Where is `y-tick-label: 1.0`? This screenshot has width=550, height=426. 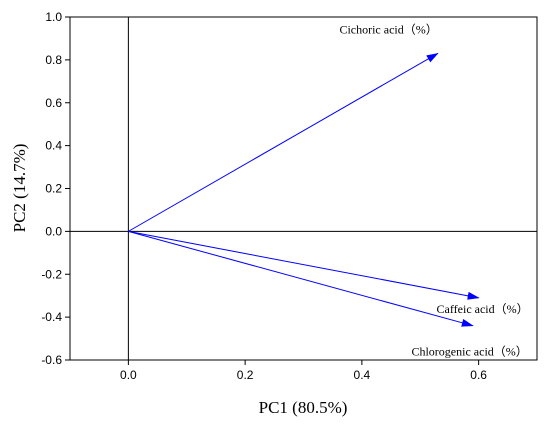
y-tick-label: 1.0 is located at coordinates (53, 17).